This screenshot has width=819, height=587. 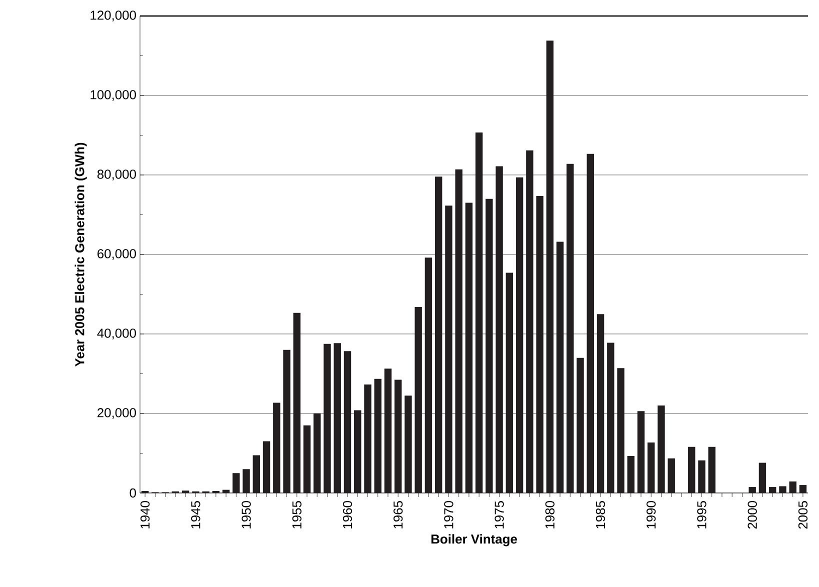 What do you see at coordinates (113, 95) in the screenshot?
I see `y-tick-label: 100,000` at bounding box center [113, 95].